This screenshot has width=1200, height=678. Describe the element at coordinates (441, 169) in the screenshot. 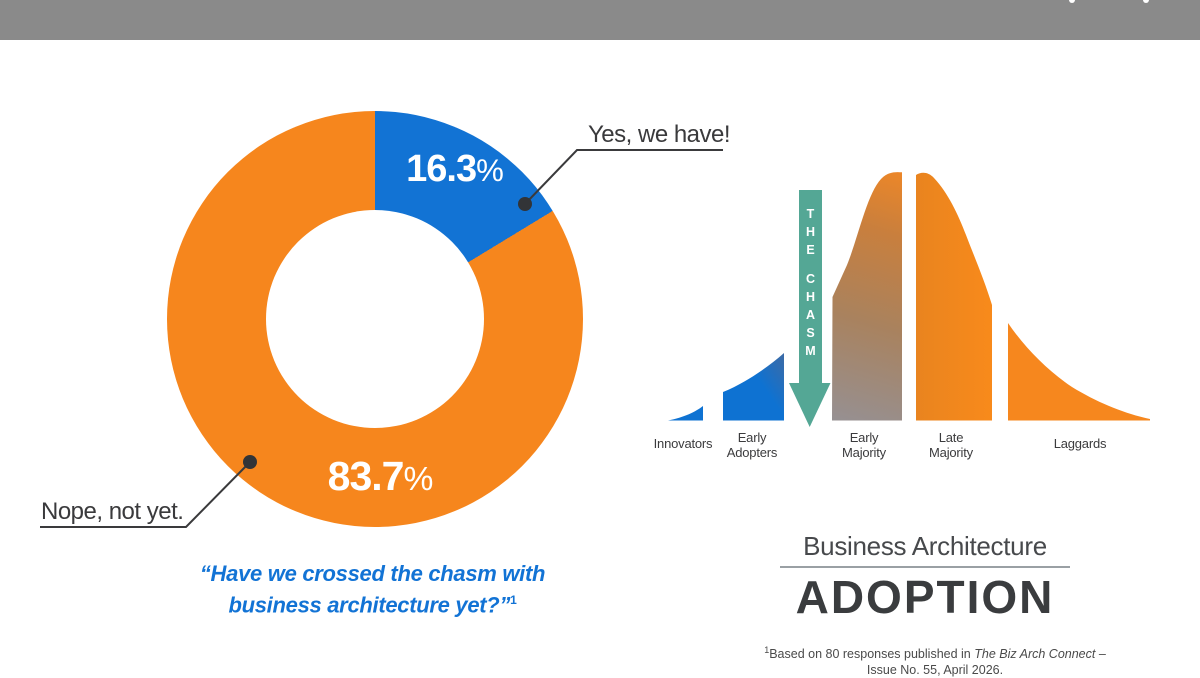

I see `yes-percent-number: 16.3` at that location.